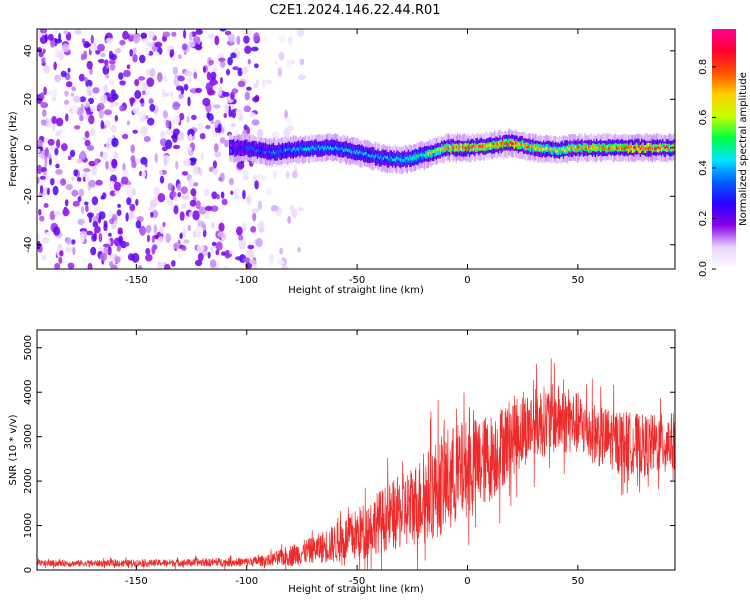  Describe the element at coordinates (28, 50) in the screenshot. I see `y-tick-label: 40` at that location.